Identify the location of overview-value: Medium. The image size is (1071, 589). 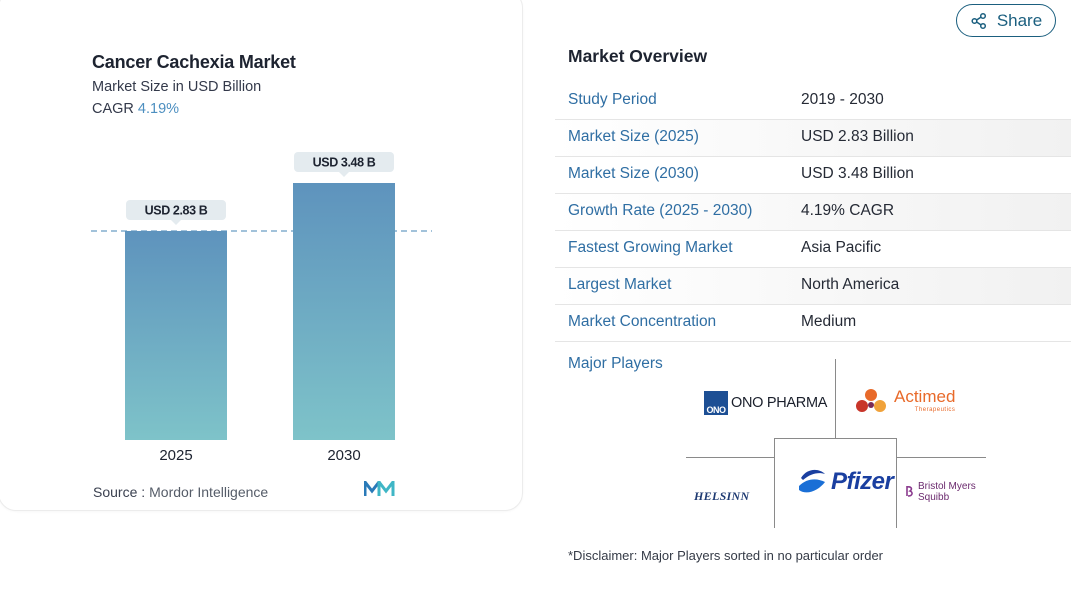
(829, 321).